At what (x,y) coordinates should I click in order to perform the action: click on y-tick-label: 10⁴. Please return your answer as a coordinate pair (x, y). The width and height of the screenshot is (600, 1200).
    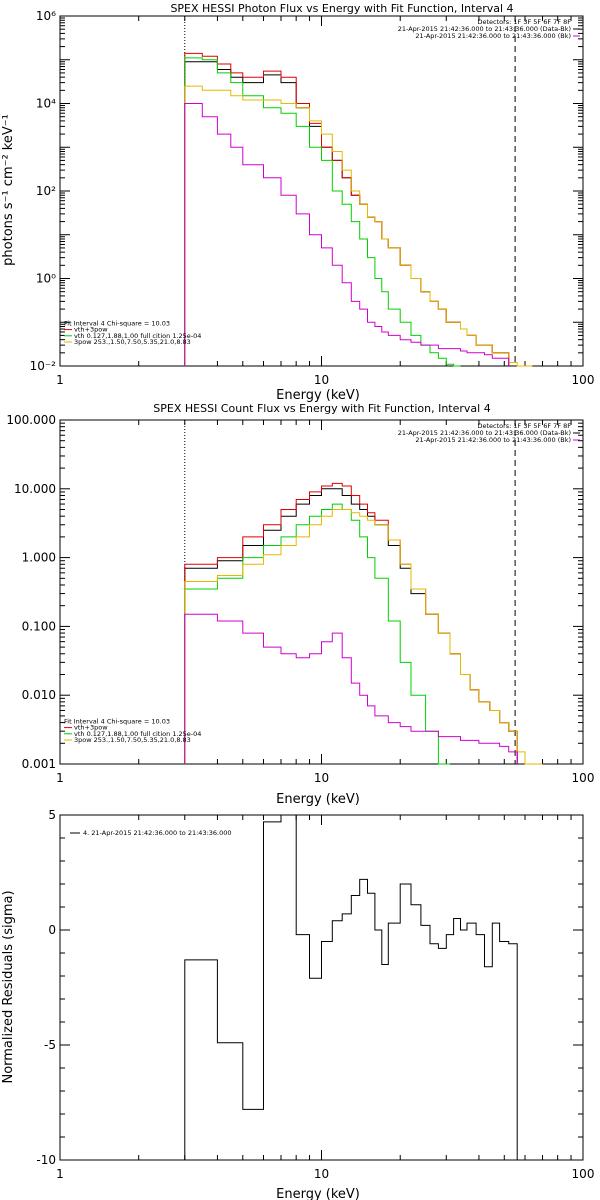
    Looking at the image, I should click on (46, 104).